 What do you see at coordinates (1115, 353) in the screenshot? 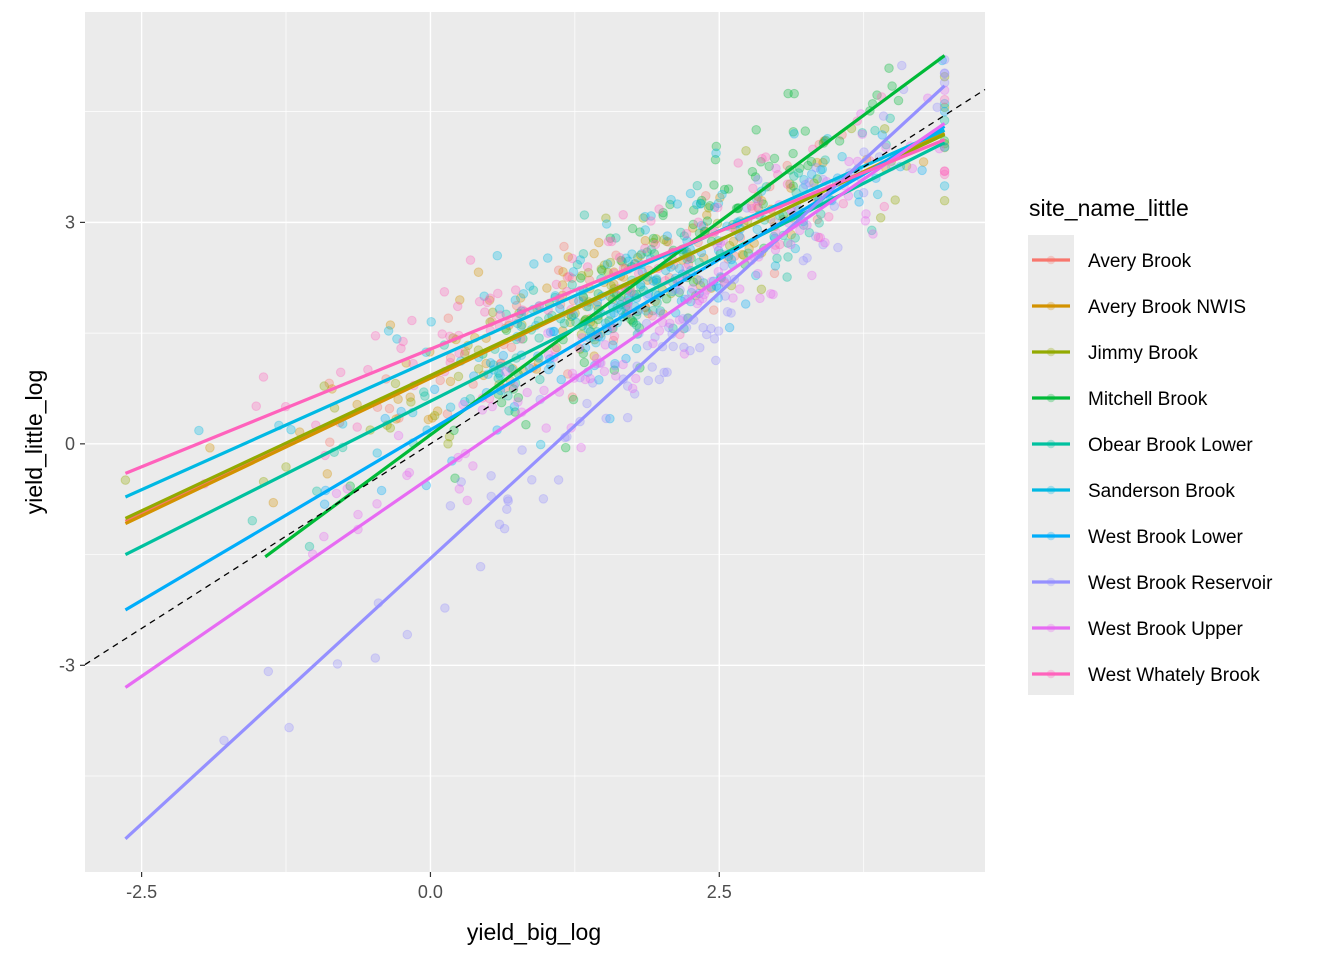
I see `legend-item: Jimmy Brook` at bounding box center [1115, 353].